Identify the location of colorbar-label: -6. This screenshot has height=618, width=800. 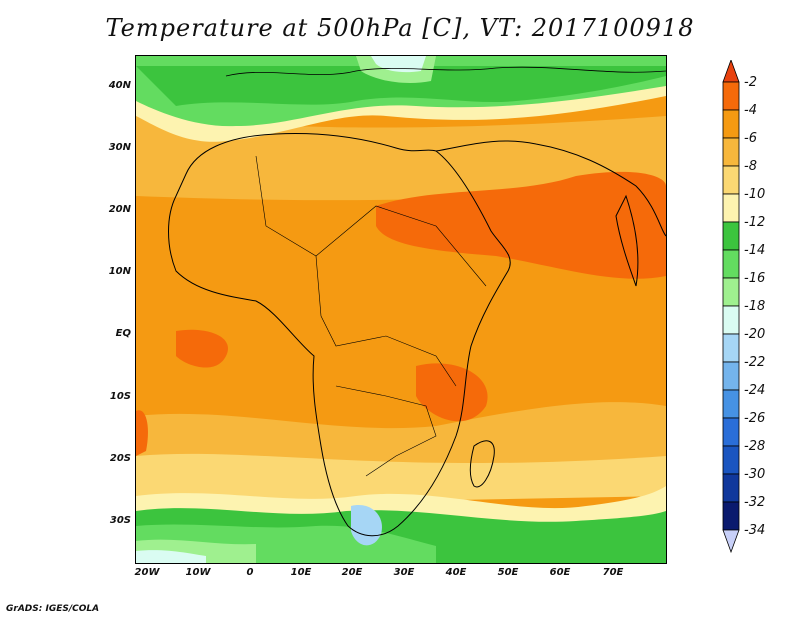
(750, 138).